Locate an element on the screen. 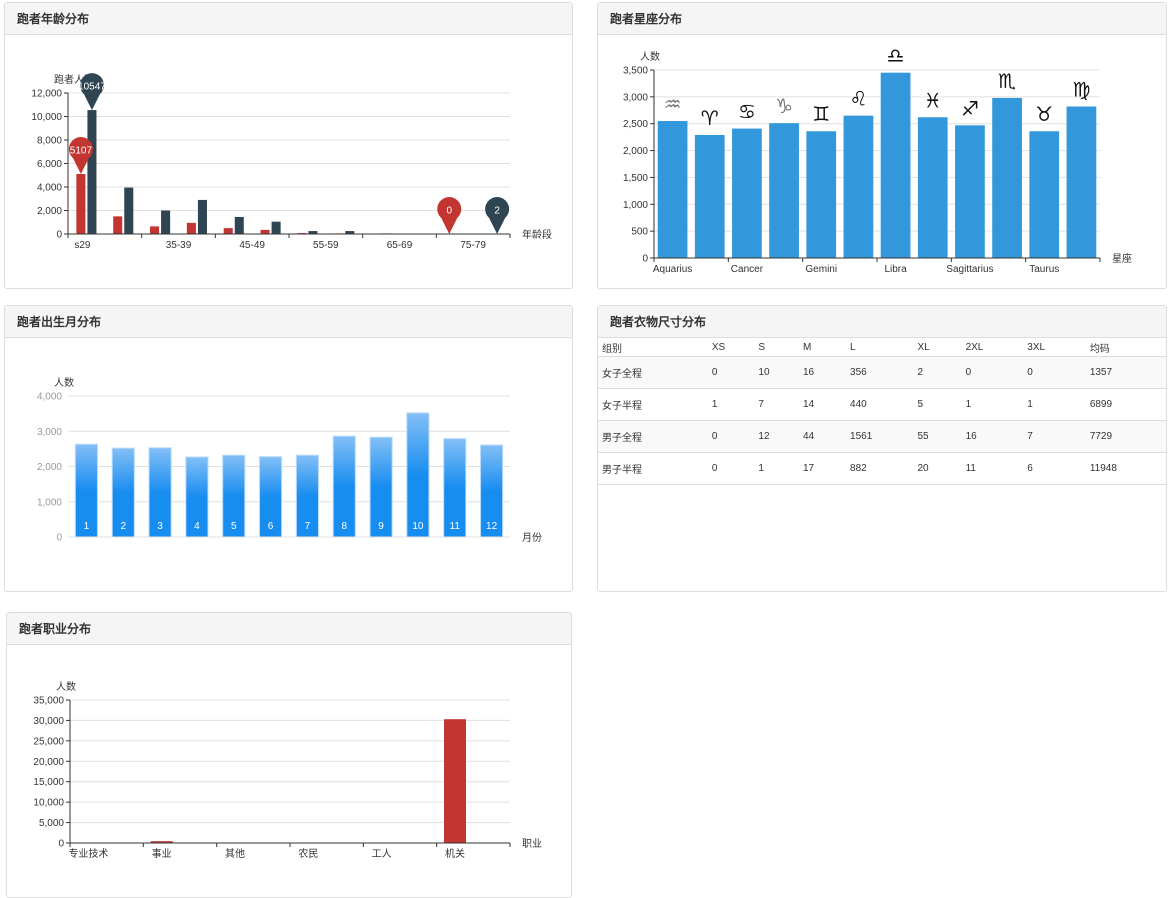 The width and height of the screenshot is (1168, 898). bar-label: 12 is located at coordinates (492, 526).